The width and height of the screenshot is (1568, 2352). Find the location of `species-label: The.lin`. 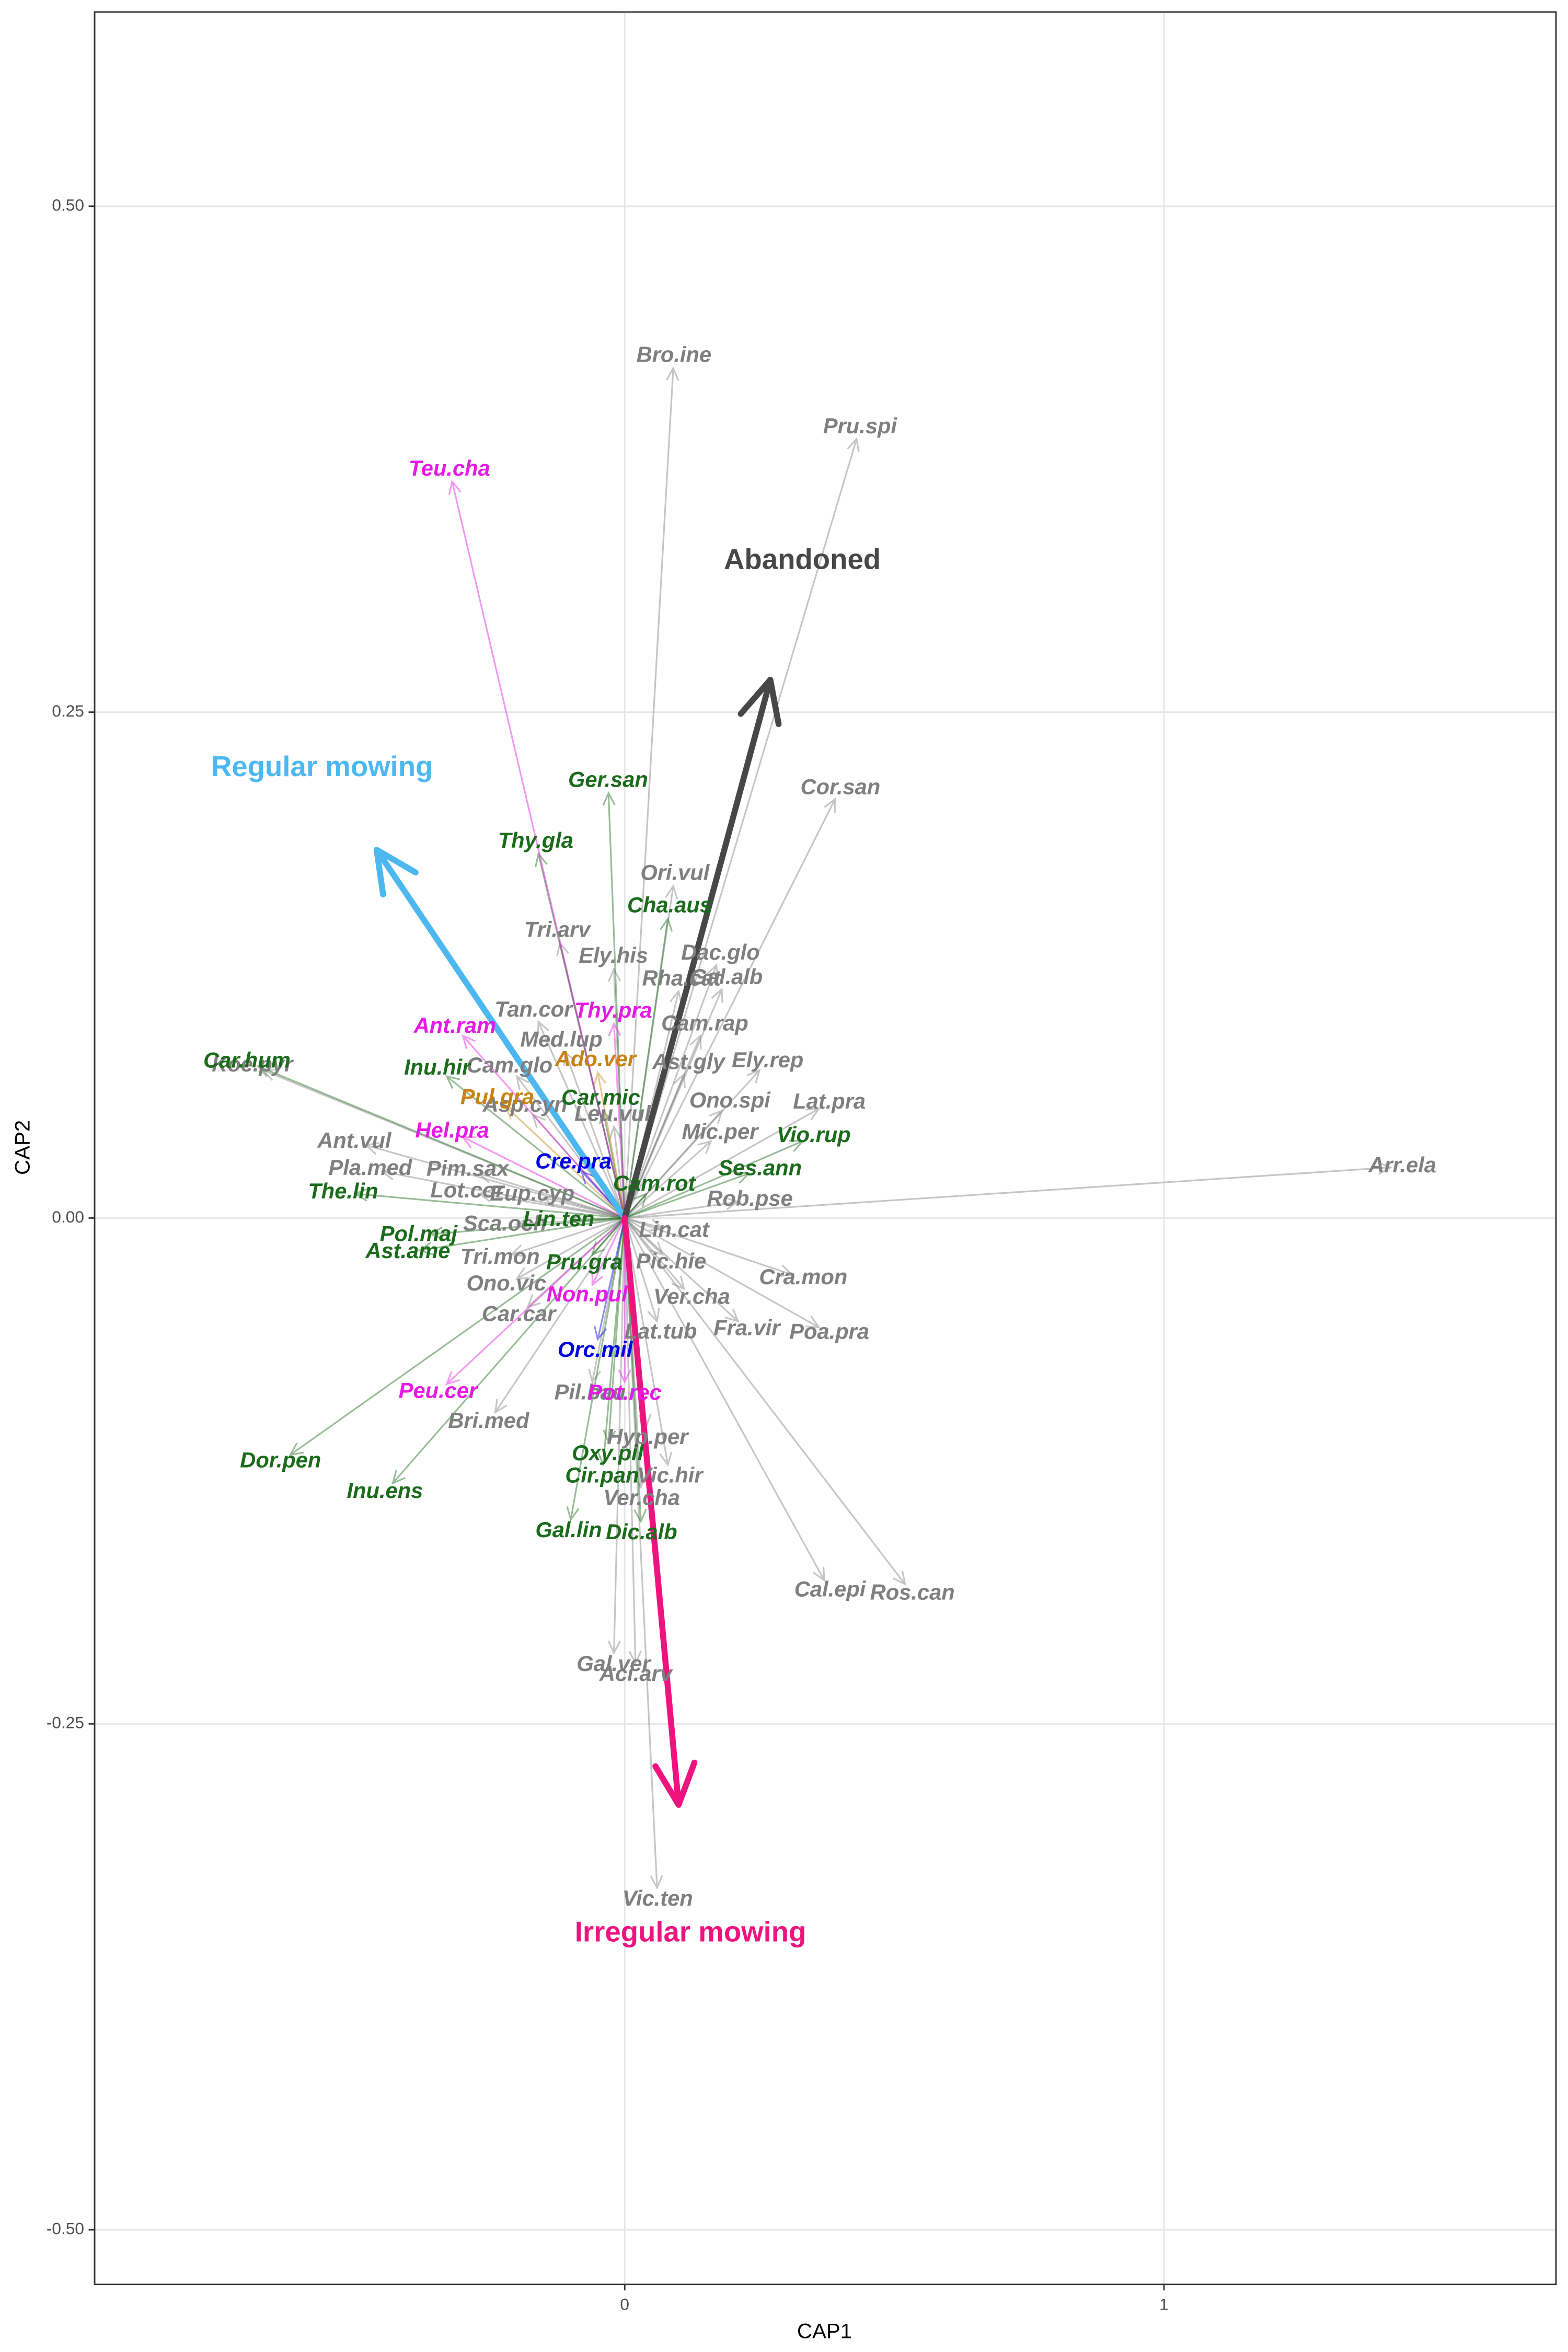

species-label: The.lin is located at coordinates (343, 1191).